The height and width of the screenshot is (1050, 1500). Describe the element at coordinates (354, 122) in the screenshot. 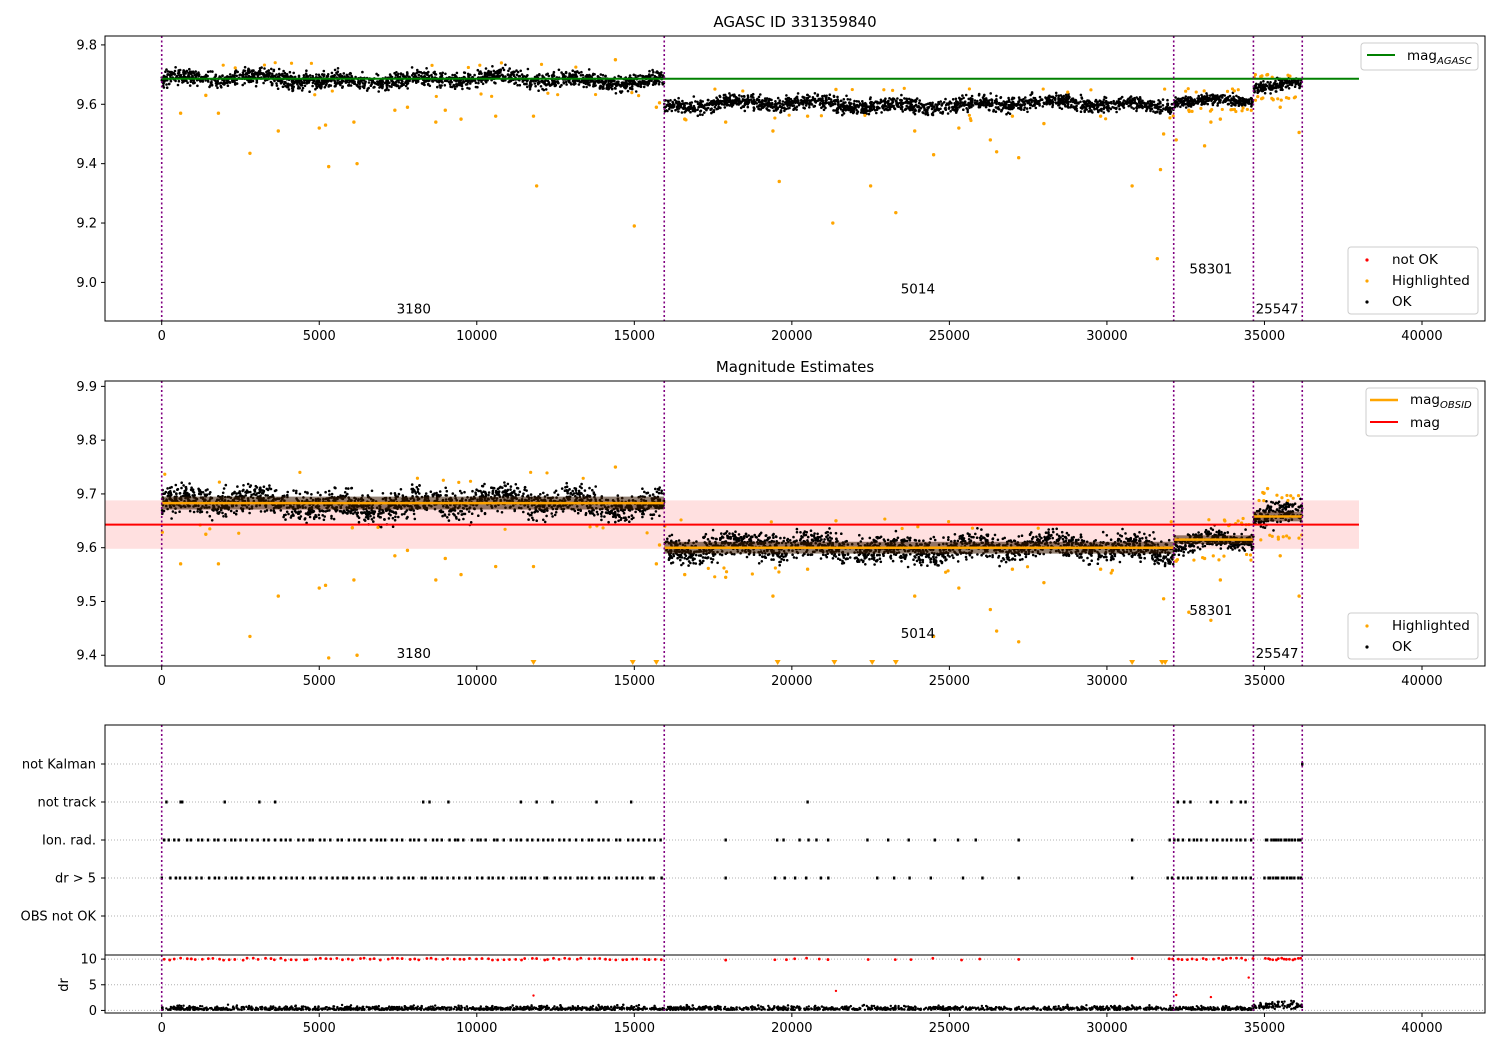

I see `agasc-highlighted-point` at that location.